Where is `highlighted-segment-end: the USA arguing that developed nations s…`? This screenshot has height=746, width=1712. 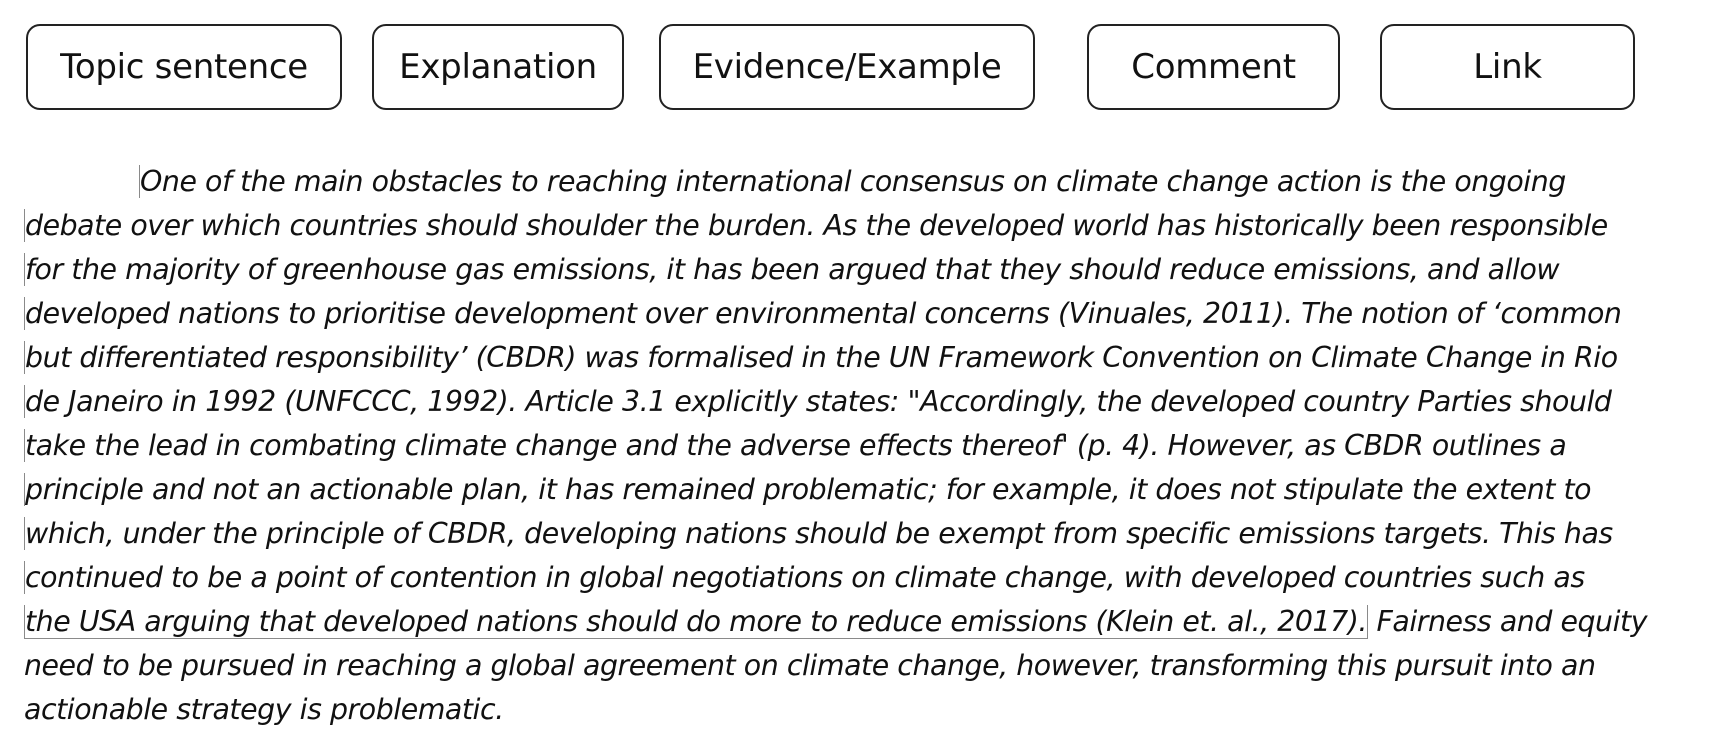
highlighted-segment-end: the USA arguing that developed nations s… is located at coordinates (696, 622).